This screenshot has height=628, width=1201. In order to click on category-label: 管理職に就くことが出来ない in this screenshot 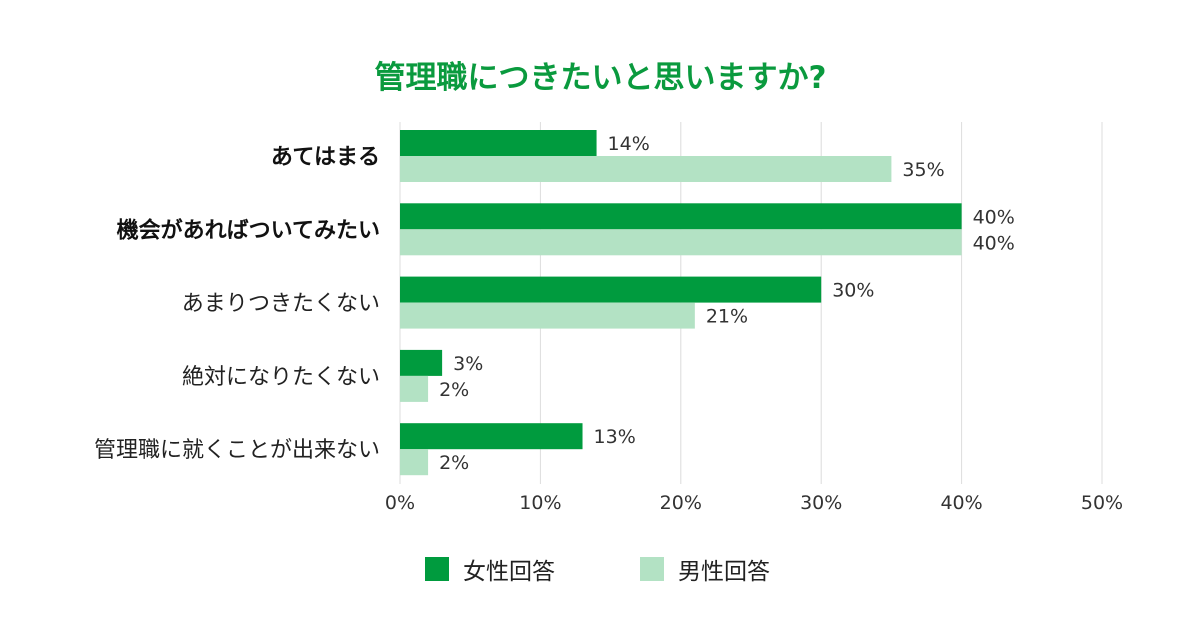, I will do `click(237, 450)`.